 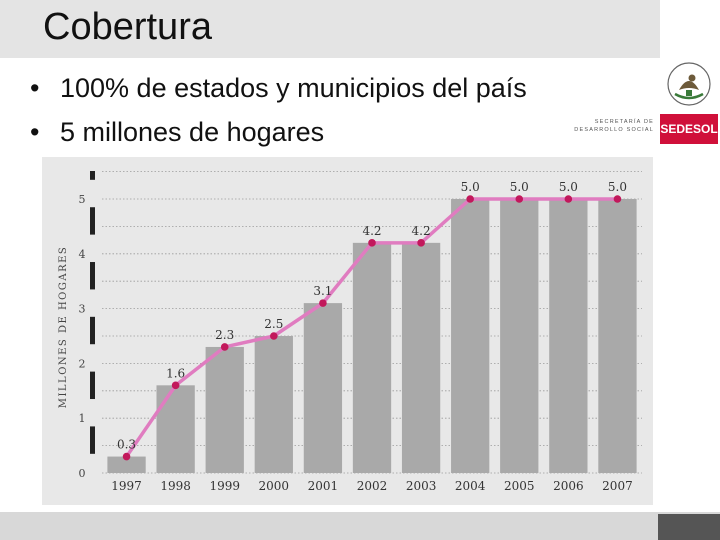 I want to click on x-tick-label: 1997, so click(x=126, y=486).